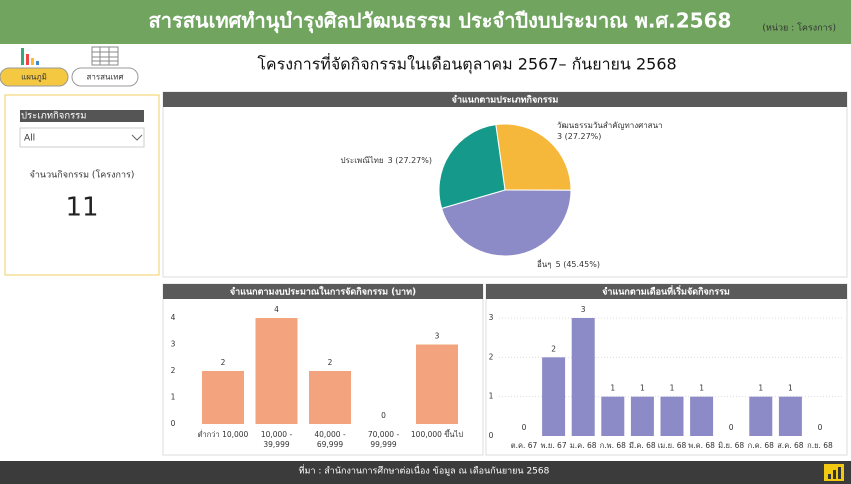 The width and height of the screenshot is (851, 484). Describe the element at coordinates (760, 445) in the screenshot. I see `x-tick-label: ก.ค. 68` at that location.